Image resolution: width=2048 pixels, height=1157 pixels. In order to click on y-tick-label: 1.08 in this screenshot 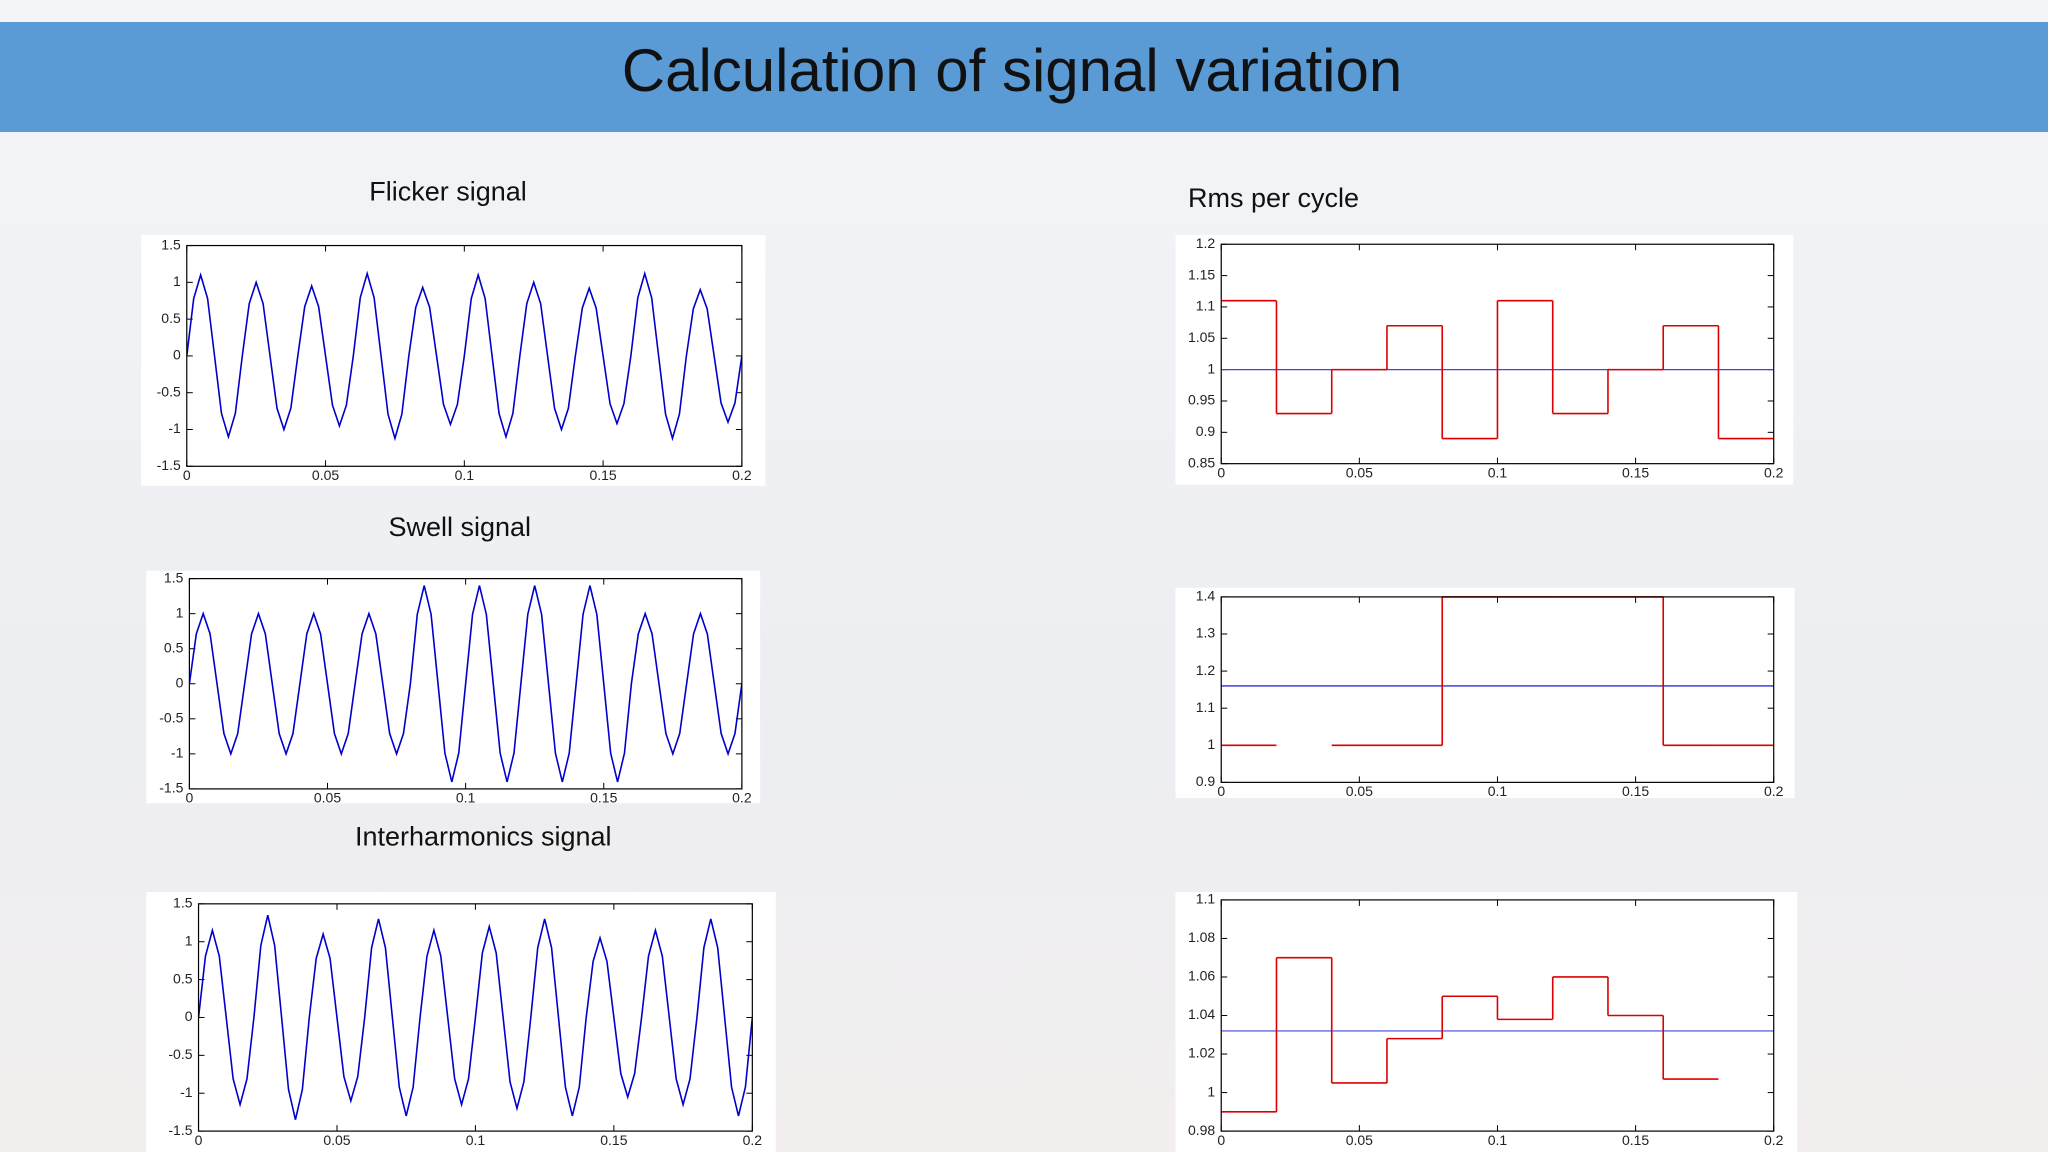, I will do `click(1201, 937)`.